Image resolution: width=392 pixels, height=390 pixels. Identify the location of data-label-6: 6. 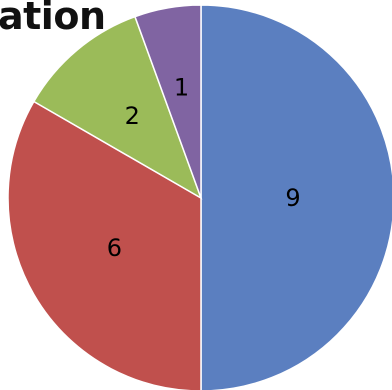
(114, 248).